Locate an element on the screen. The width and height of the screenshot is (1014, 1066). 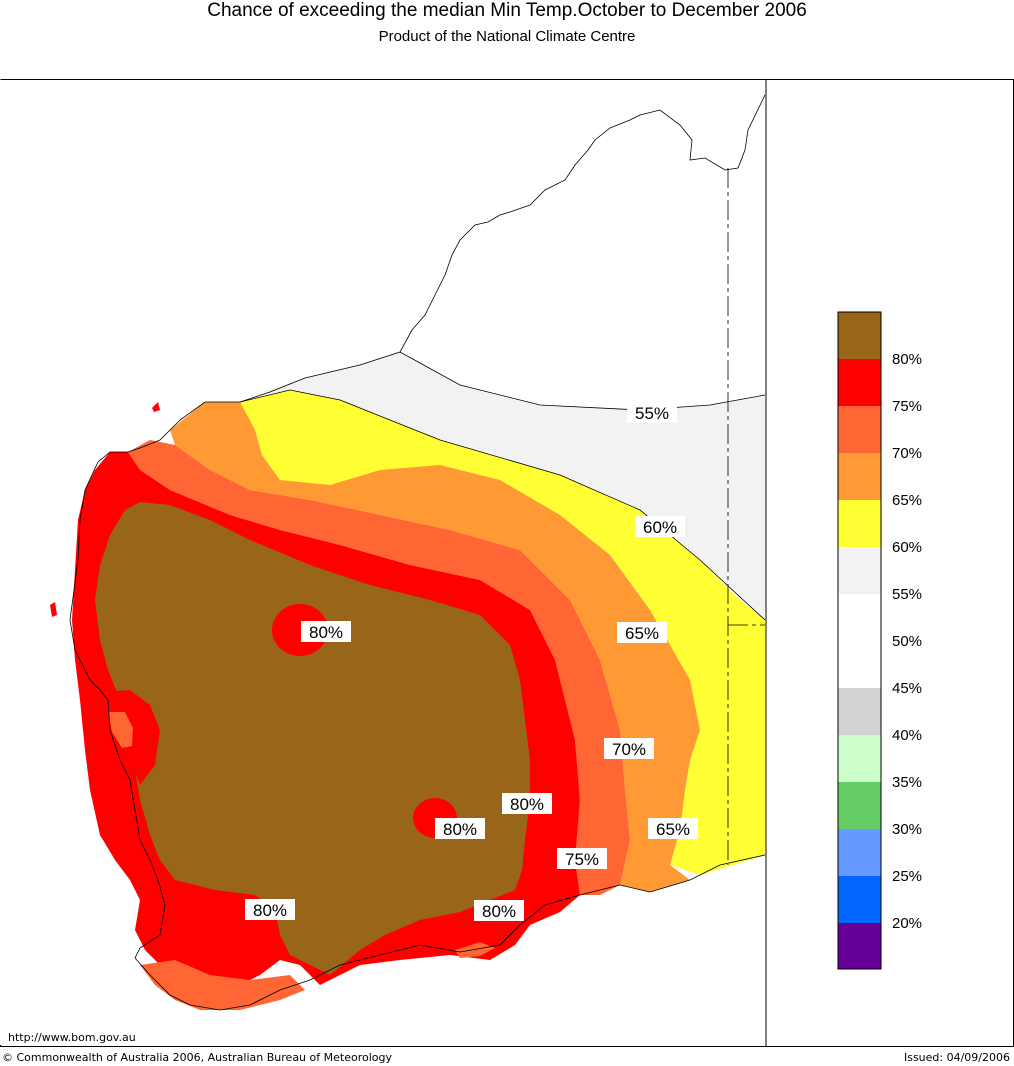
legend-label: 30% is located at coordinates (907, 829).